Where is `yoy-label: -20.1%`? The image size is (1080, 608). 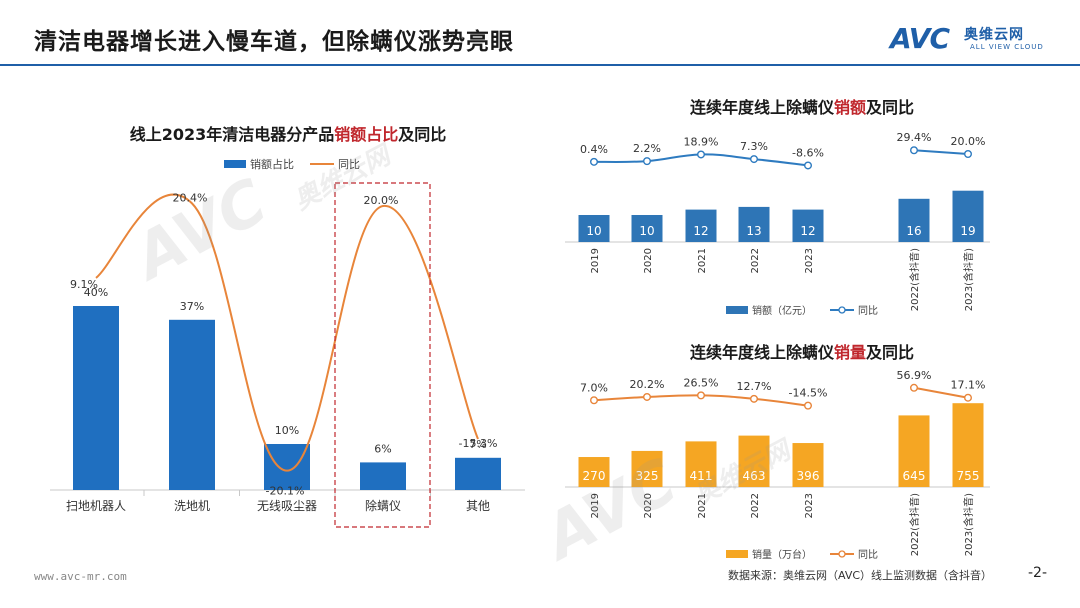
yoy-label: -20.1% is located at coordinates (285, 491).